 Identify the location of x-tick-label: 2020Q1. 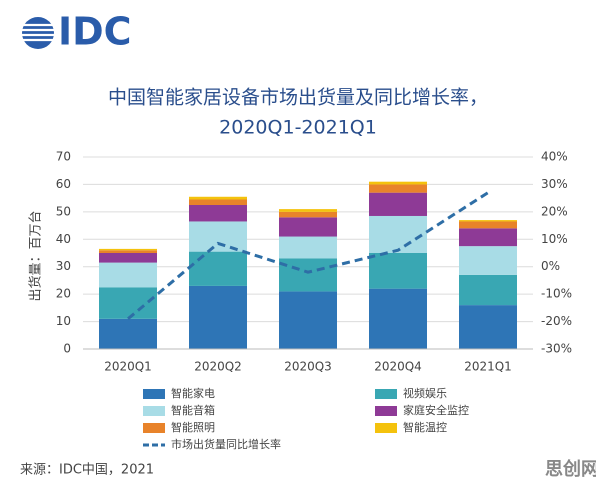
(128, 367).